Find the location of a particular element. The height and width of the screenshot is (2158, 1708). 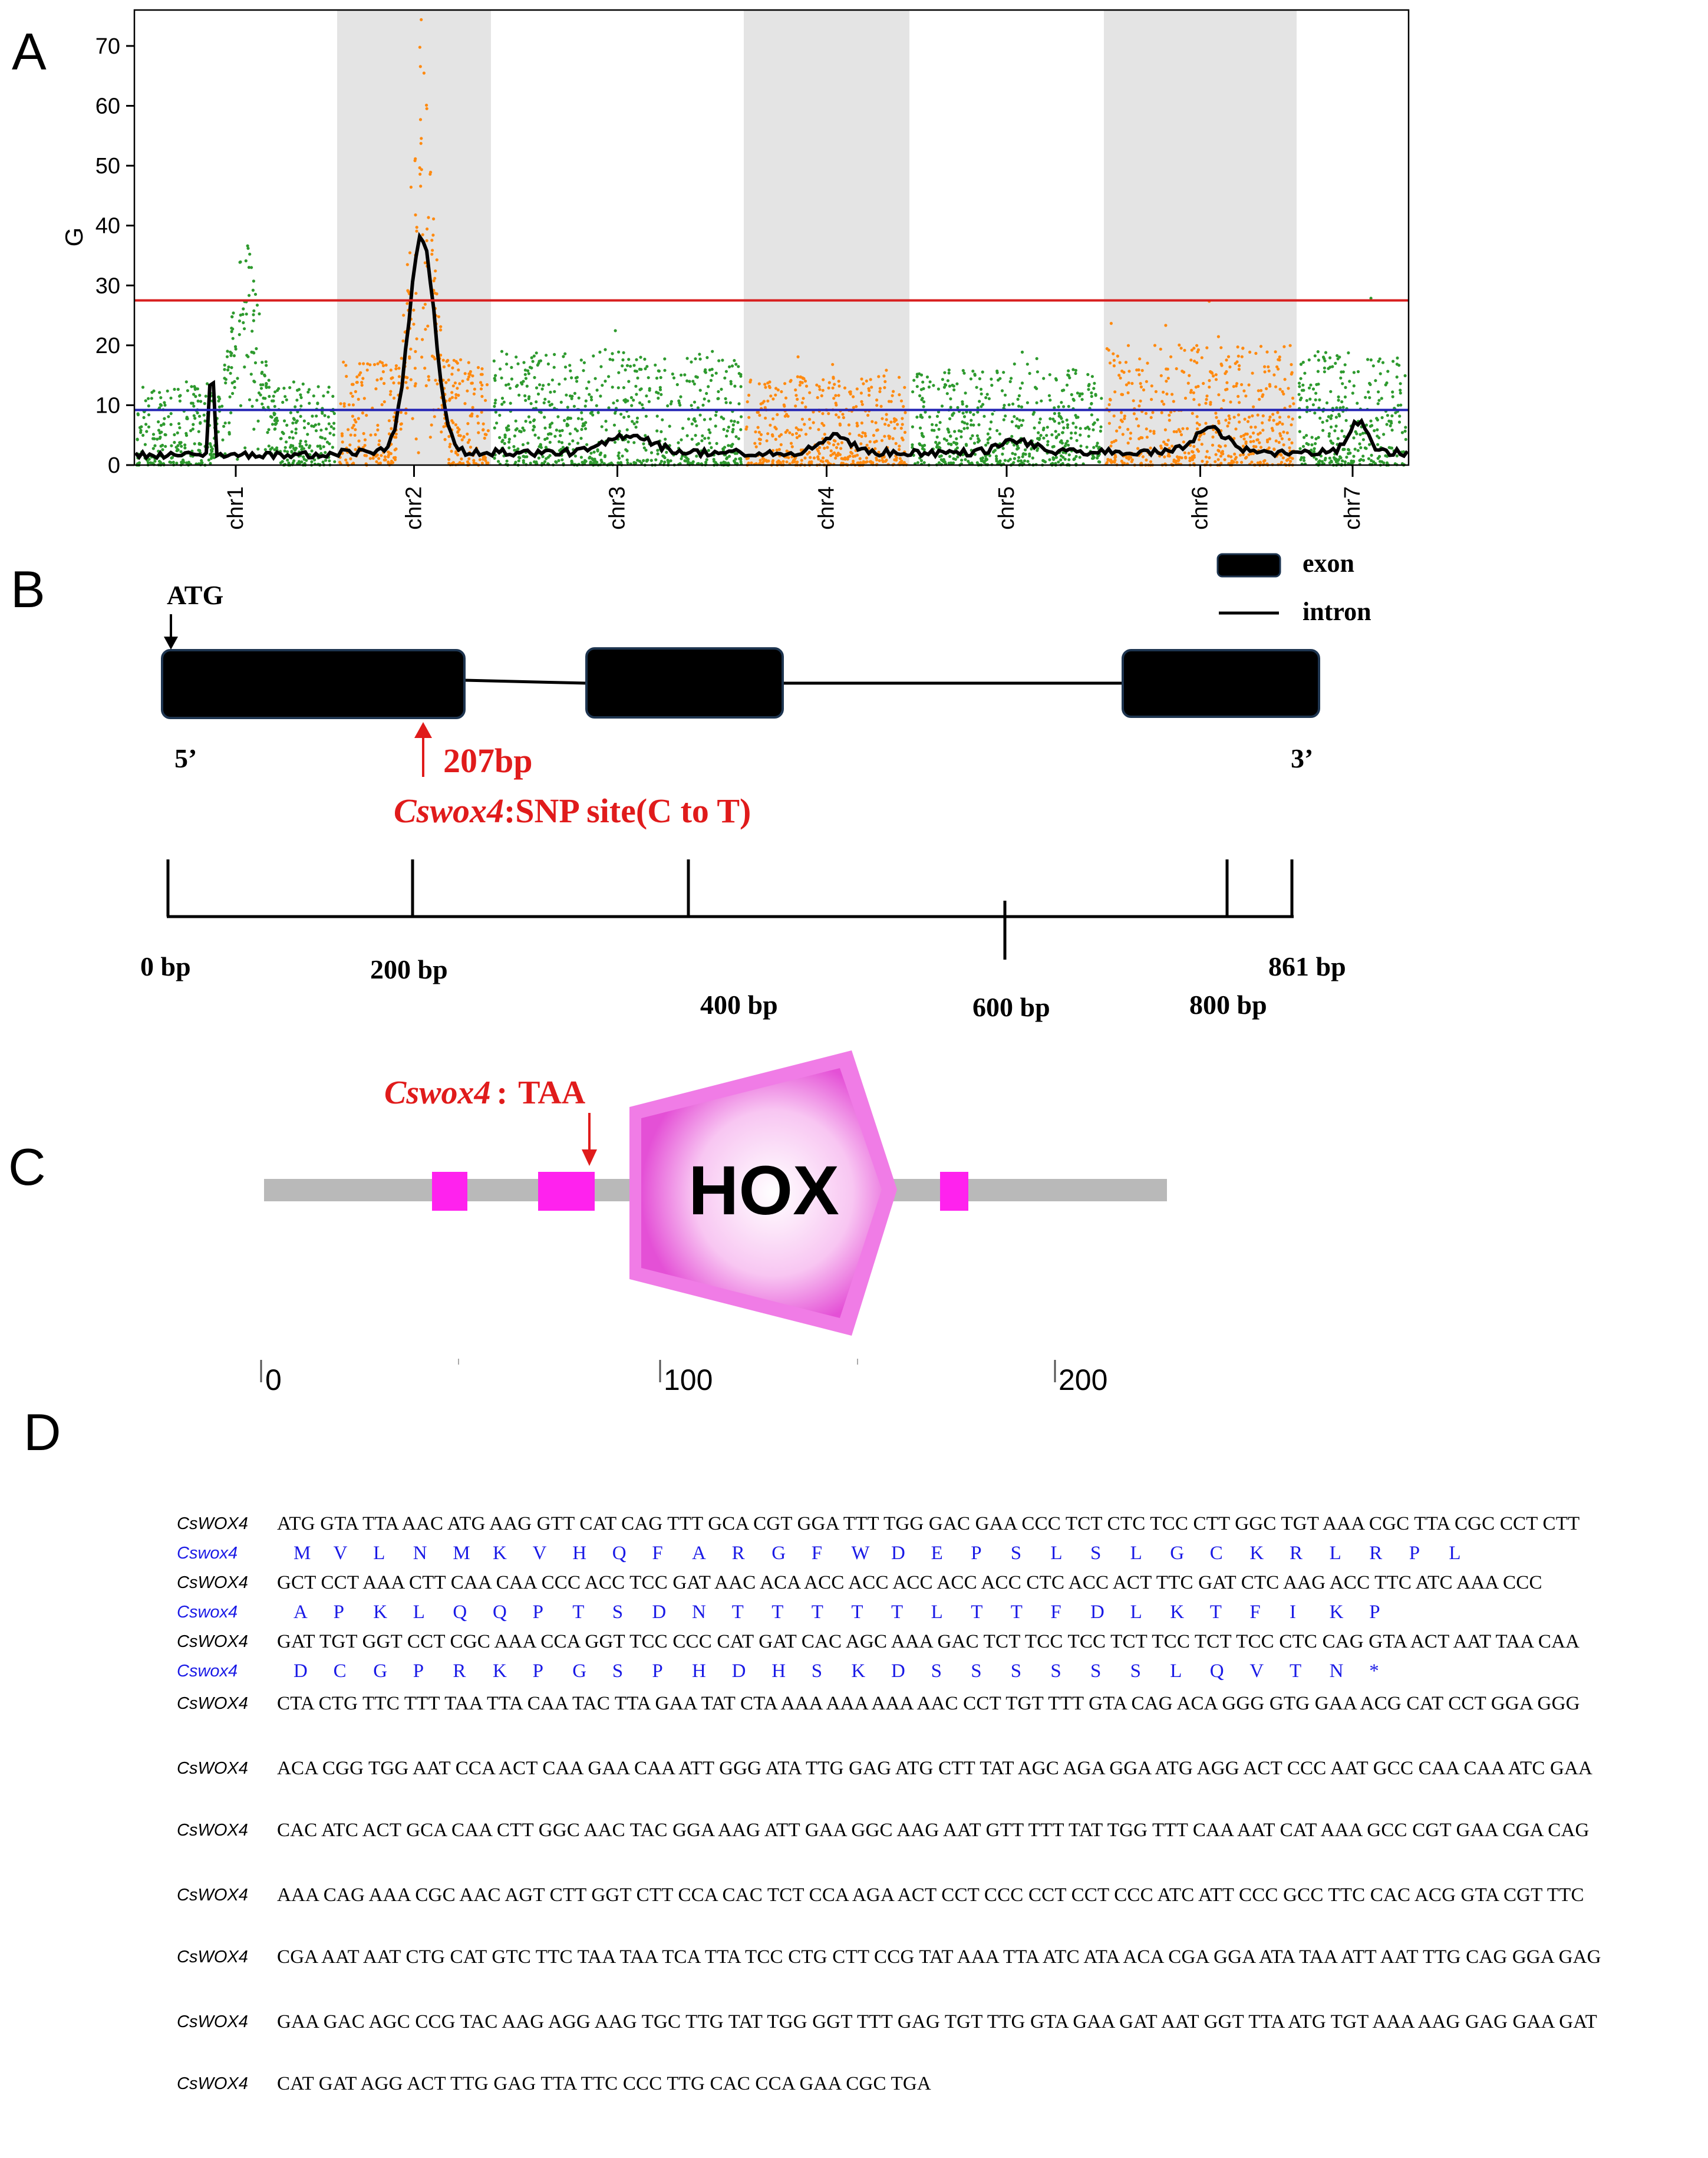

amino-acid: S is located at coordinates (618, 1612).